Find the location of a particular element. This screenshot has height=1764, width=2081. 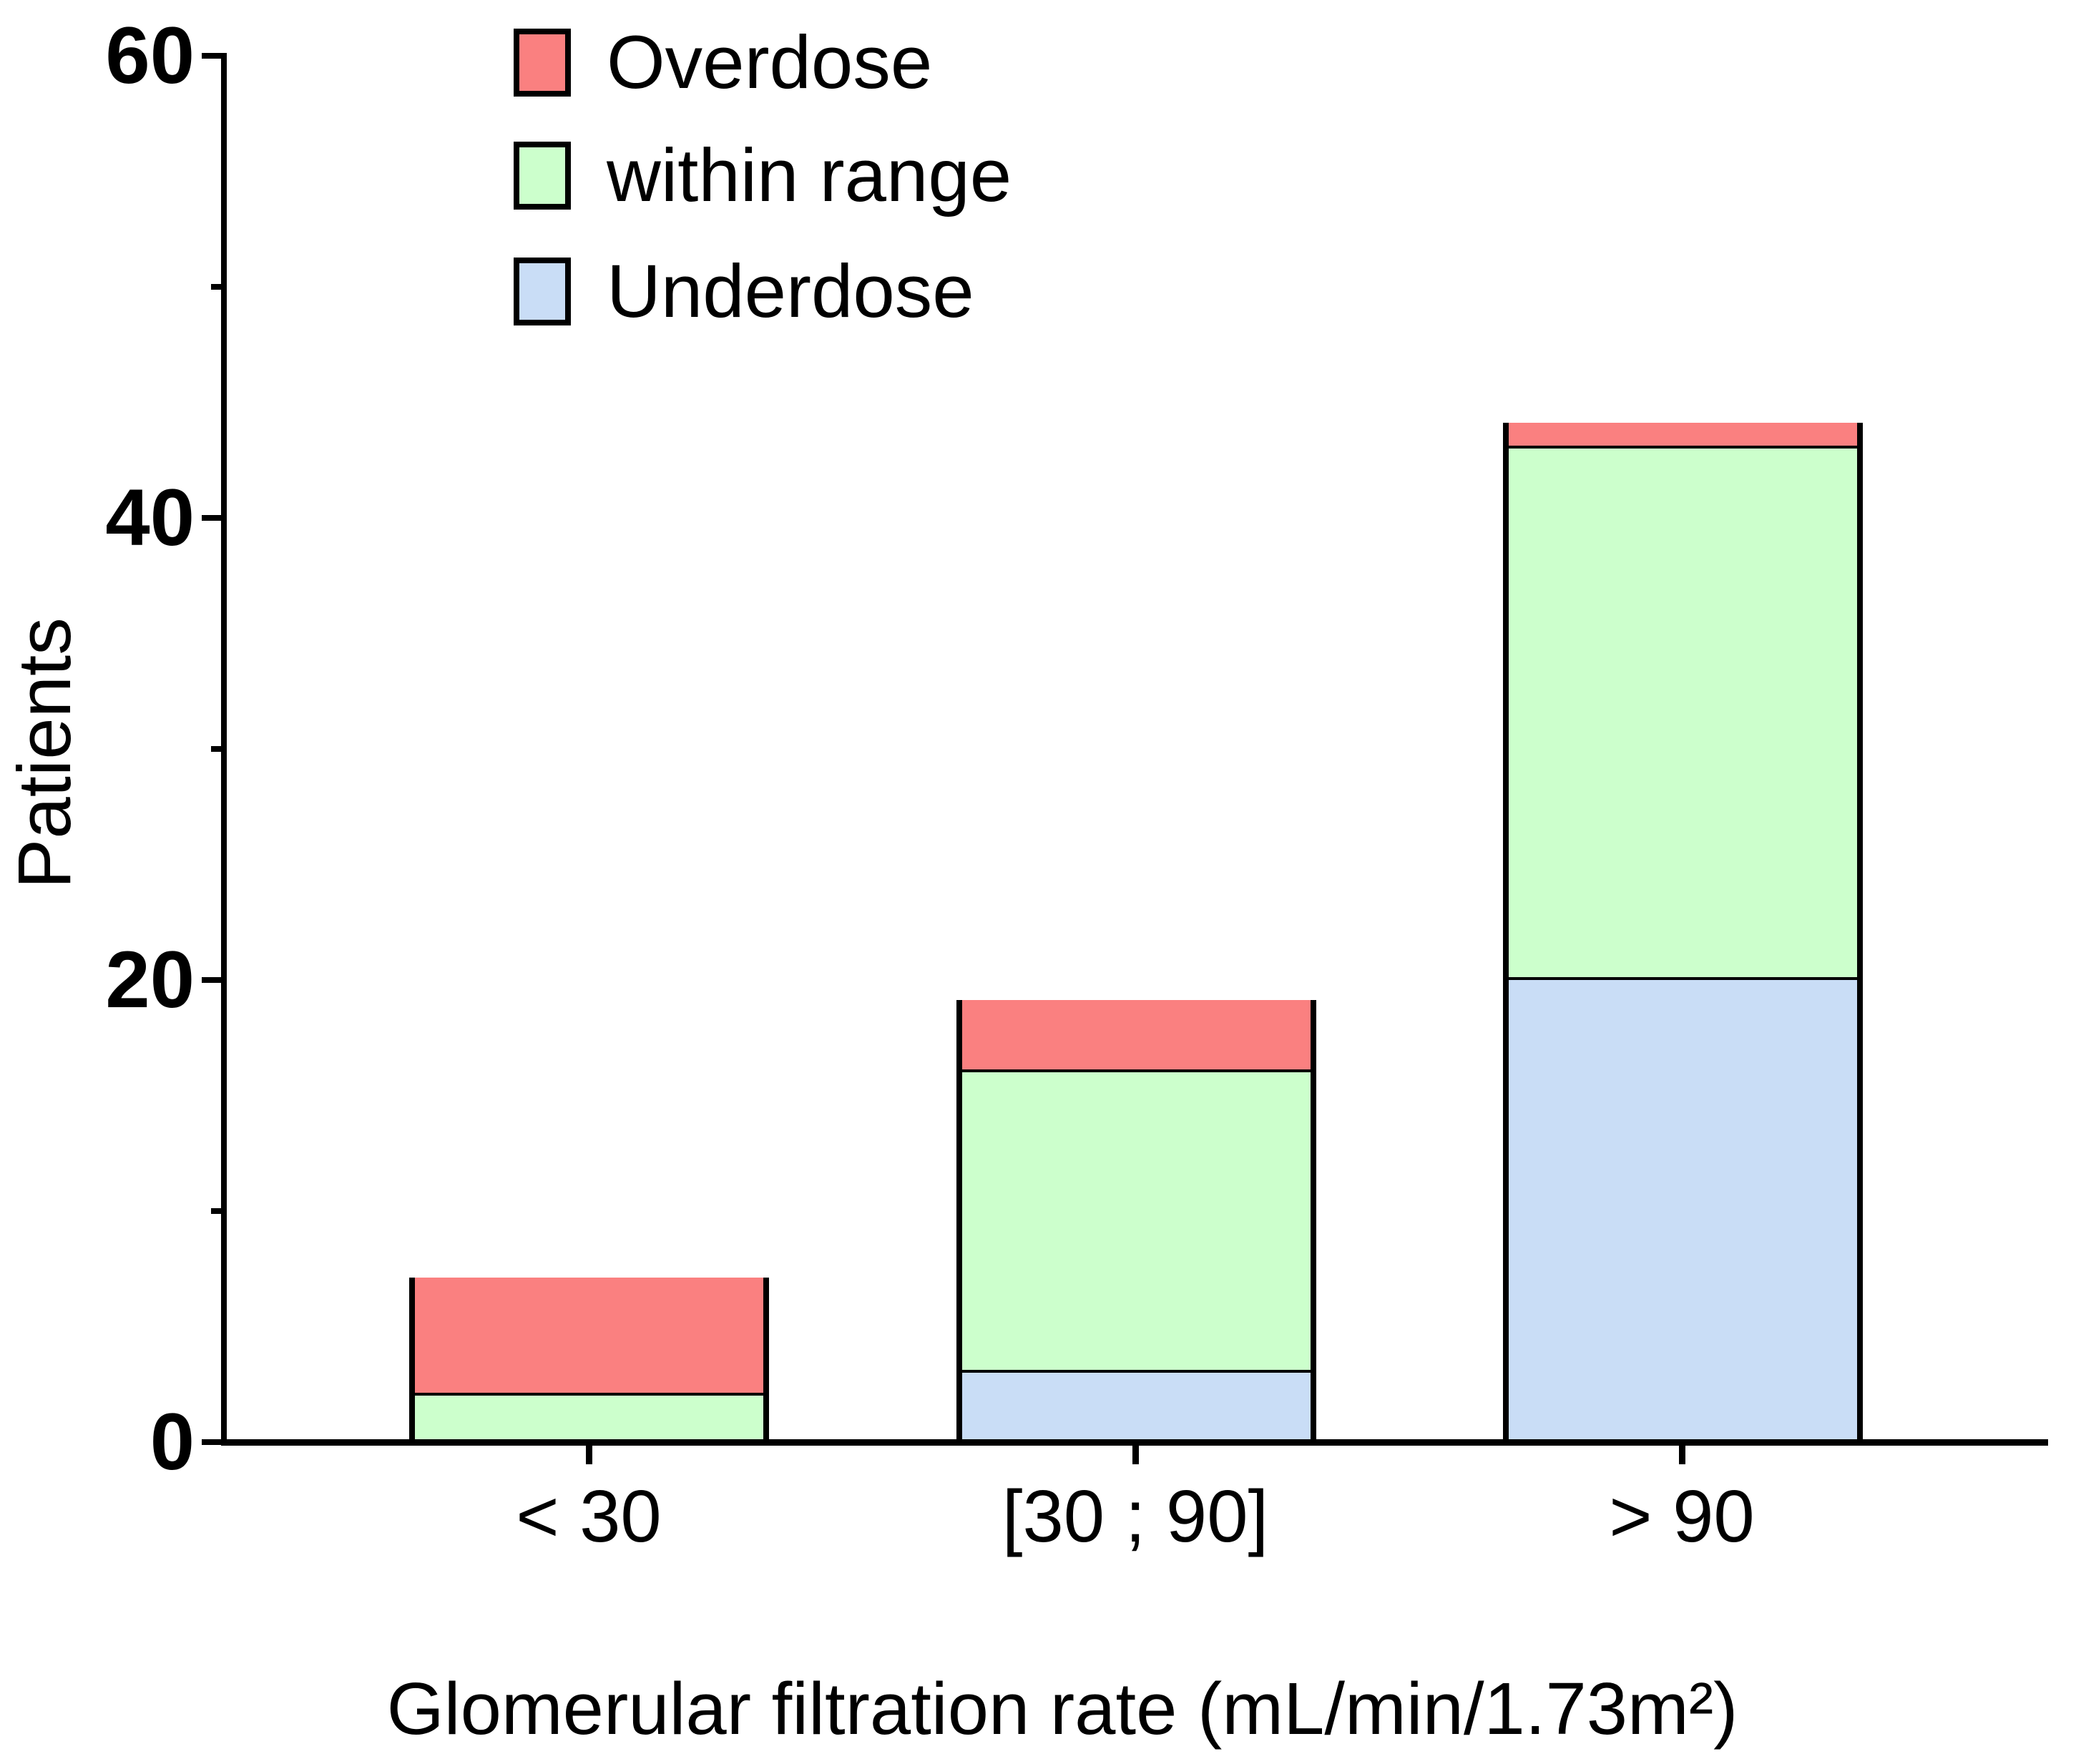

y-axis-line is located at coordinates (224, 749).